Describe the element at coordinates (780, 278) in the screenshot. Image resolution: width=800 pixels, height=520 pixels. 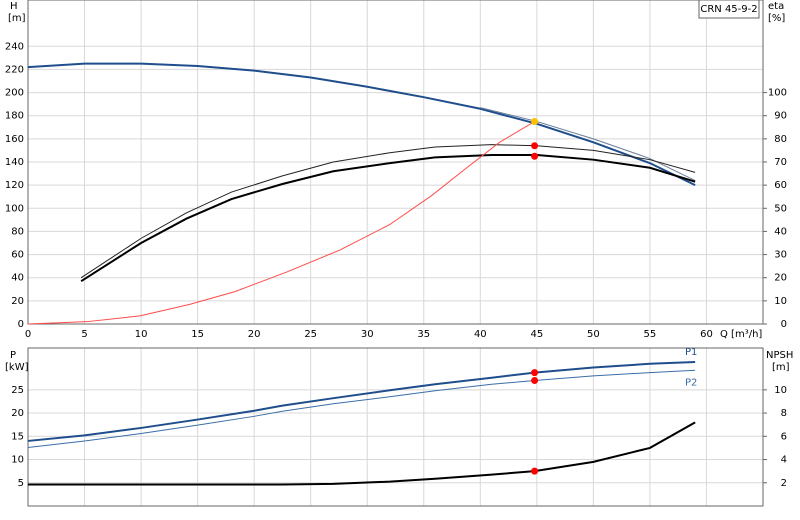
I see `y2-tick-label: 20` at that location.